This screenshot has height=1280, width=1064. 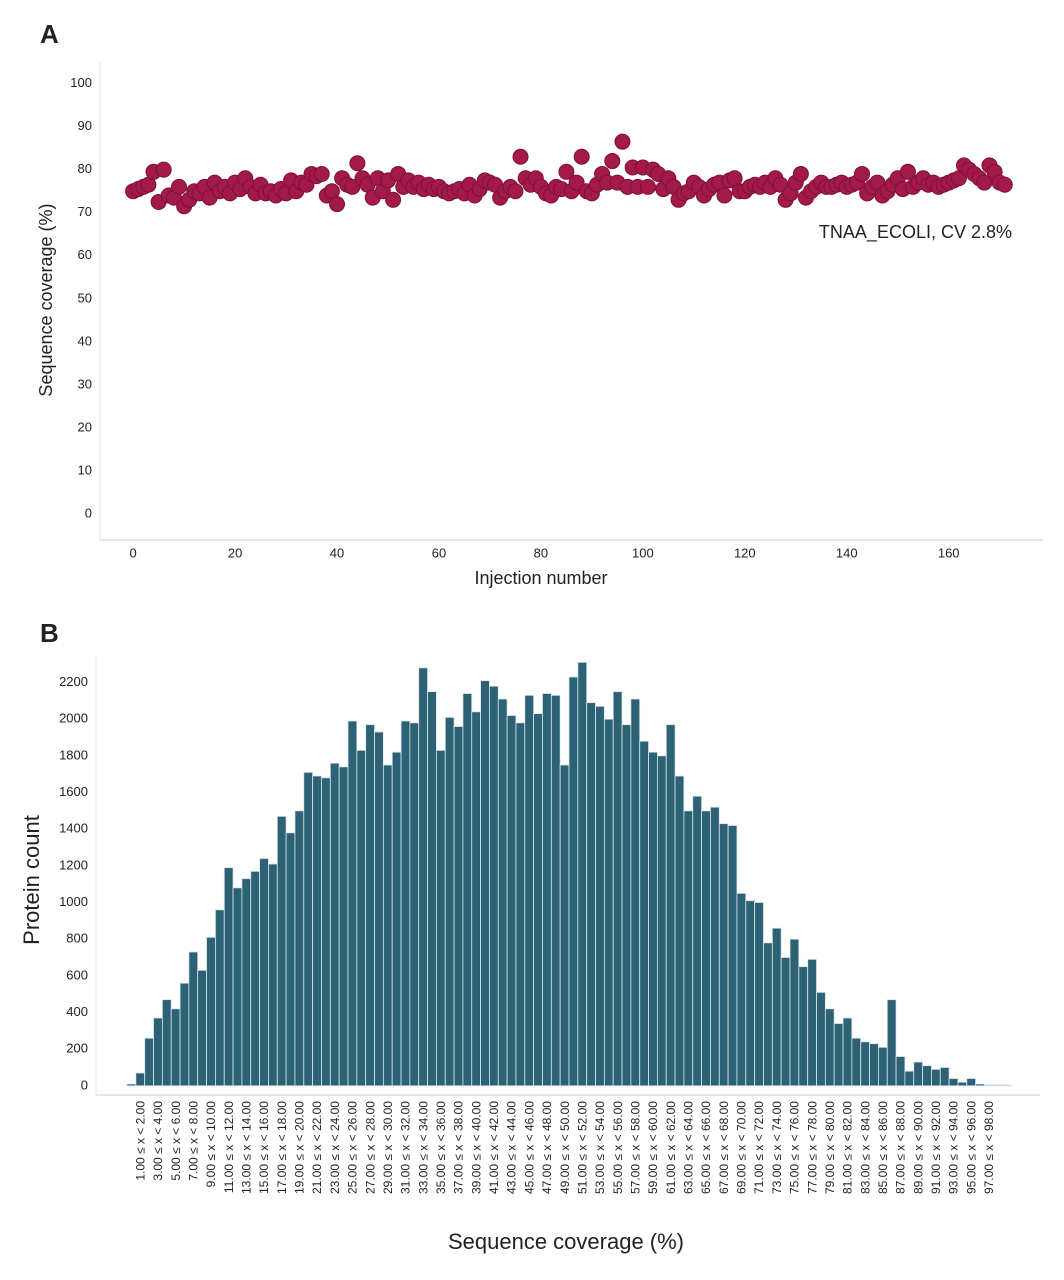 What do you see at coordinates (476, 1147) in the screenshot?
I see `x-tick-label: 39.00 ≤ x < 40.00` at bounding box center [476, 1147].